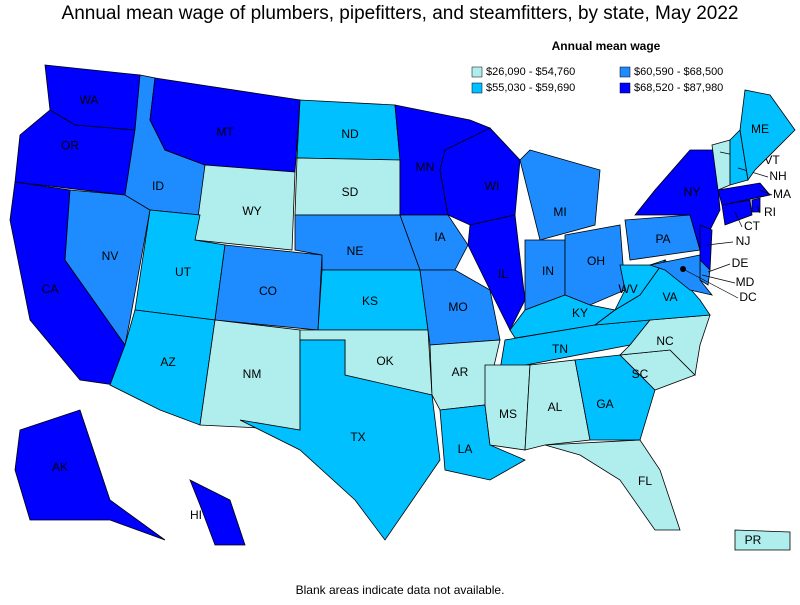 Image resolution: width=800 pixels, height=605 pixels. I want to click on legend-label: $60,590 - $68,500, so click(678, 72).